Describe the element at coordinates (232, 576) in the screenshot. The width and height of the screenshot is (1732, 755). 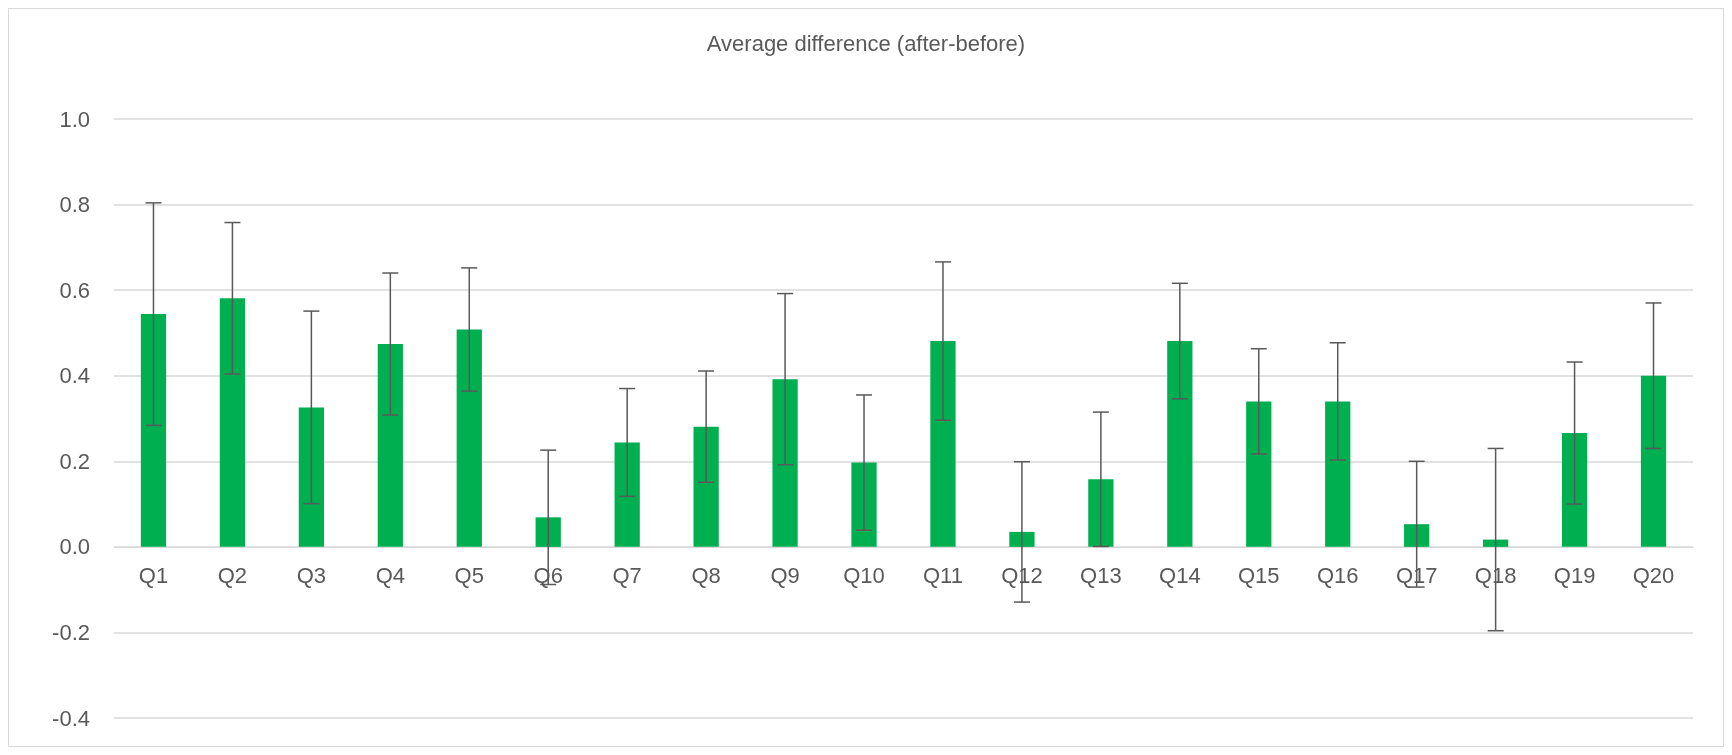
I see `x-tick-label: Q2` at that location.